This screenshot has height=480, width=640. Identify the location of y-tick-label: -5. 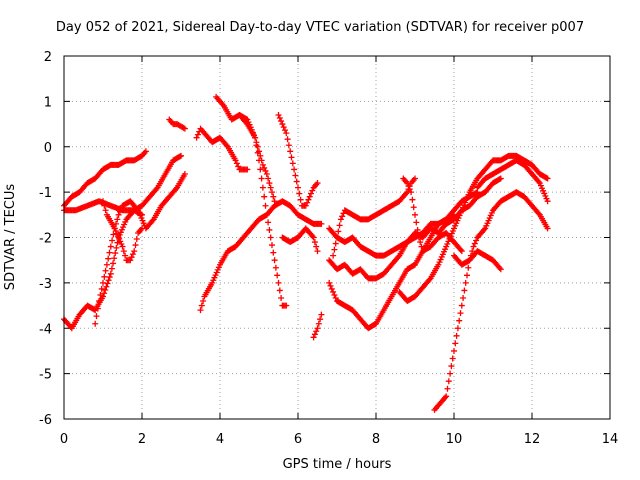
(45, 375).